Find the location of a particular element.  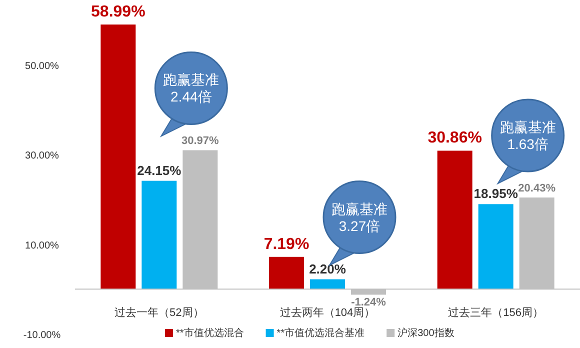

data-label: 18.95% is located at coordinates (496, 194).